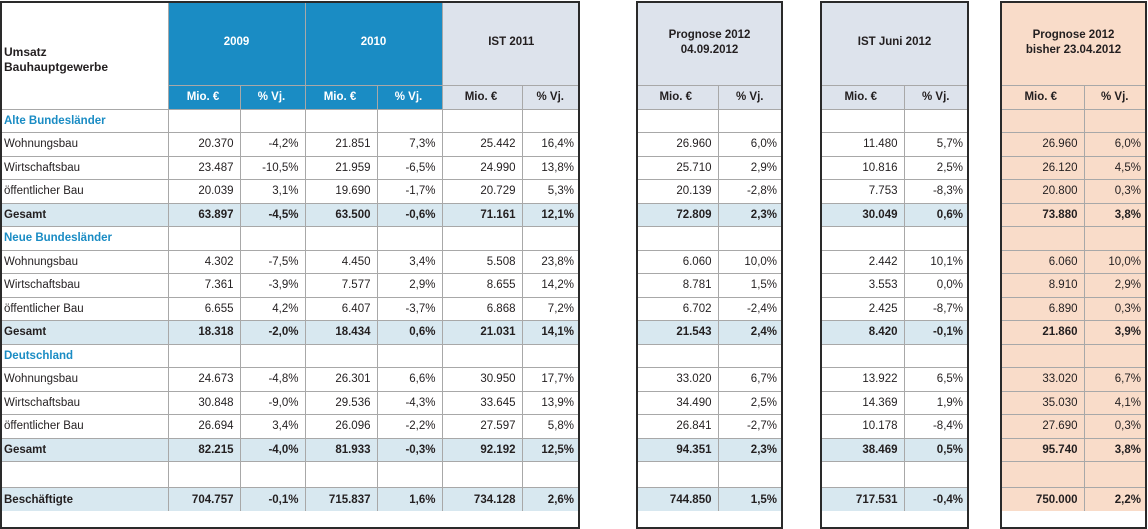  What do you see at coordinates (1042, 379) in the screenshot?
I see `value-cell: 33.020` at bounding box center [1042, 379].